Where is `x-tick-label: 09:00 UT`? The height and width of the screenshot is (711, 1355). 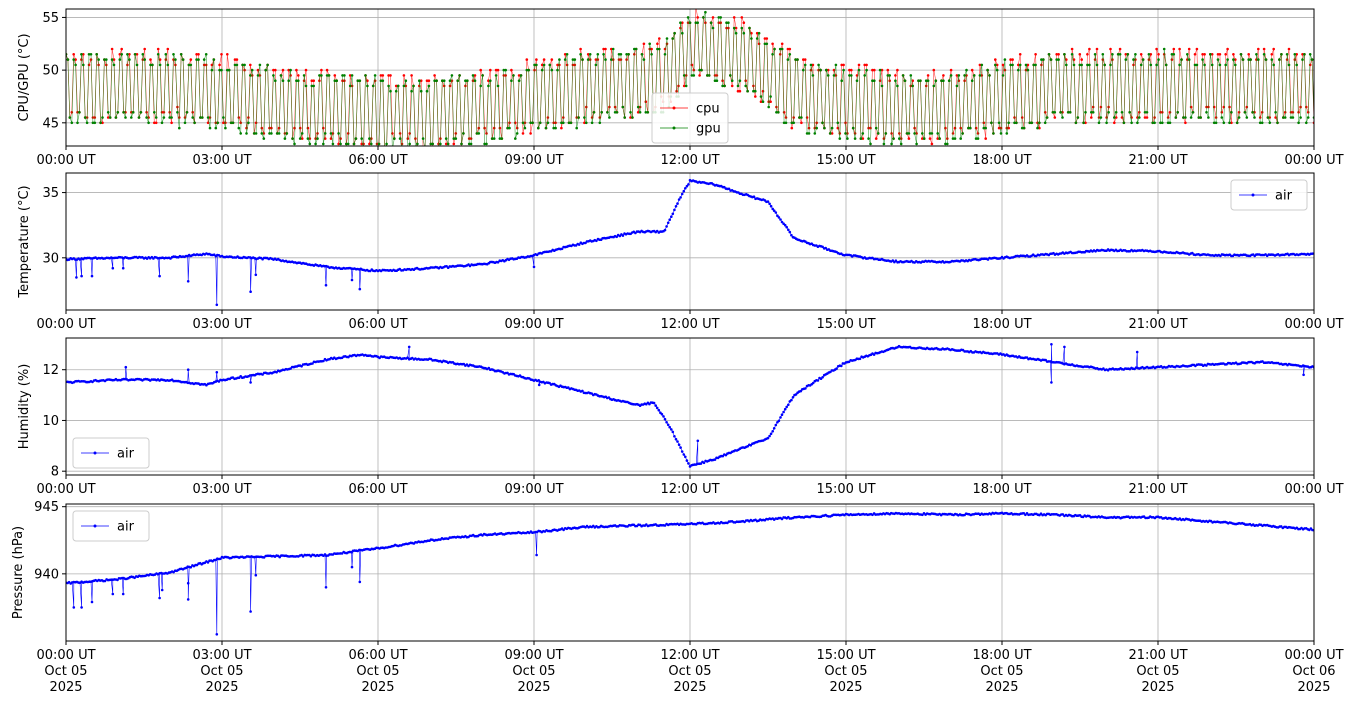
x-tick-label: 09:00 UT is located at coordinates (533, 324).